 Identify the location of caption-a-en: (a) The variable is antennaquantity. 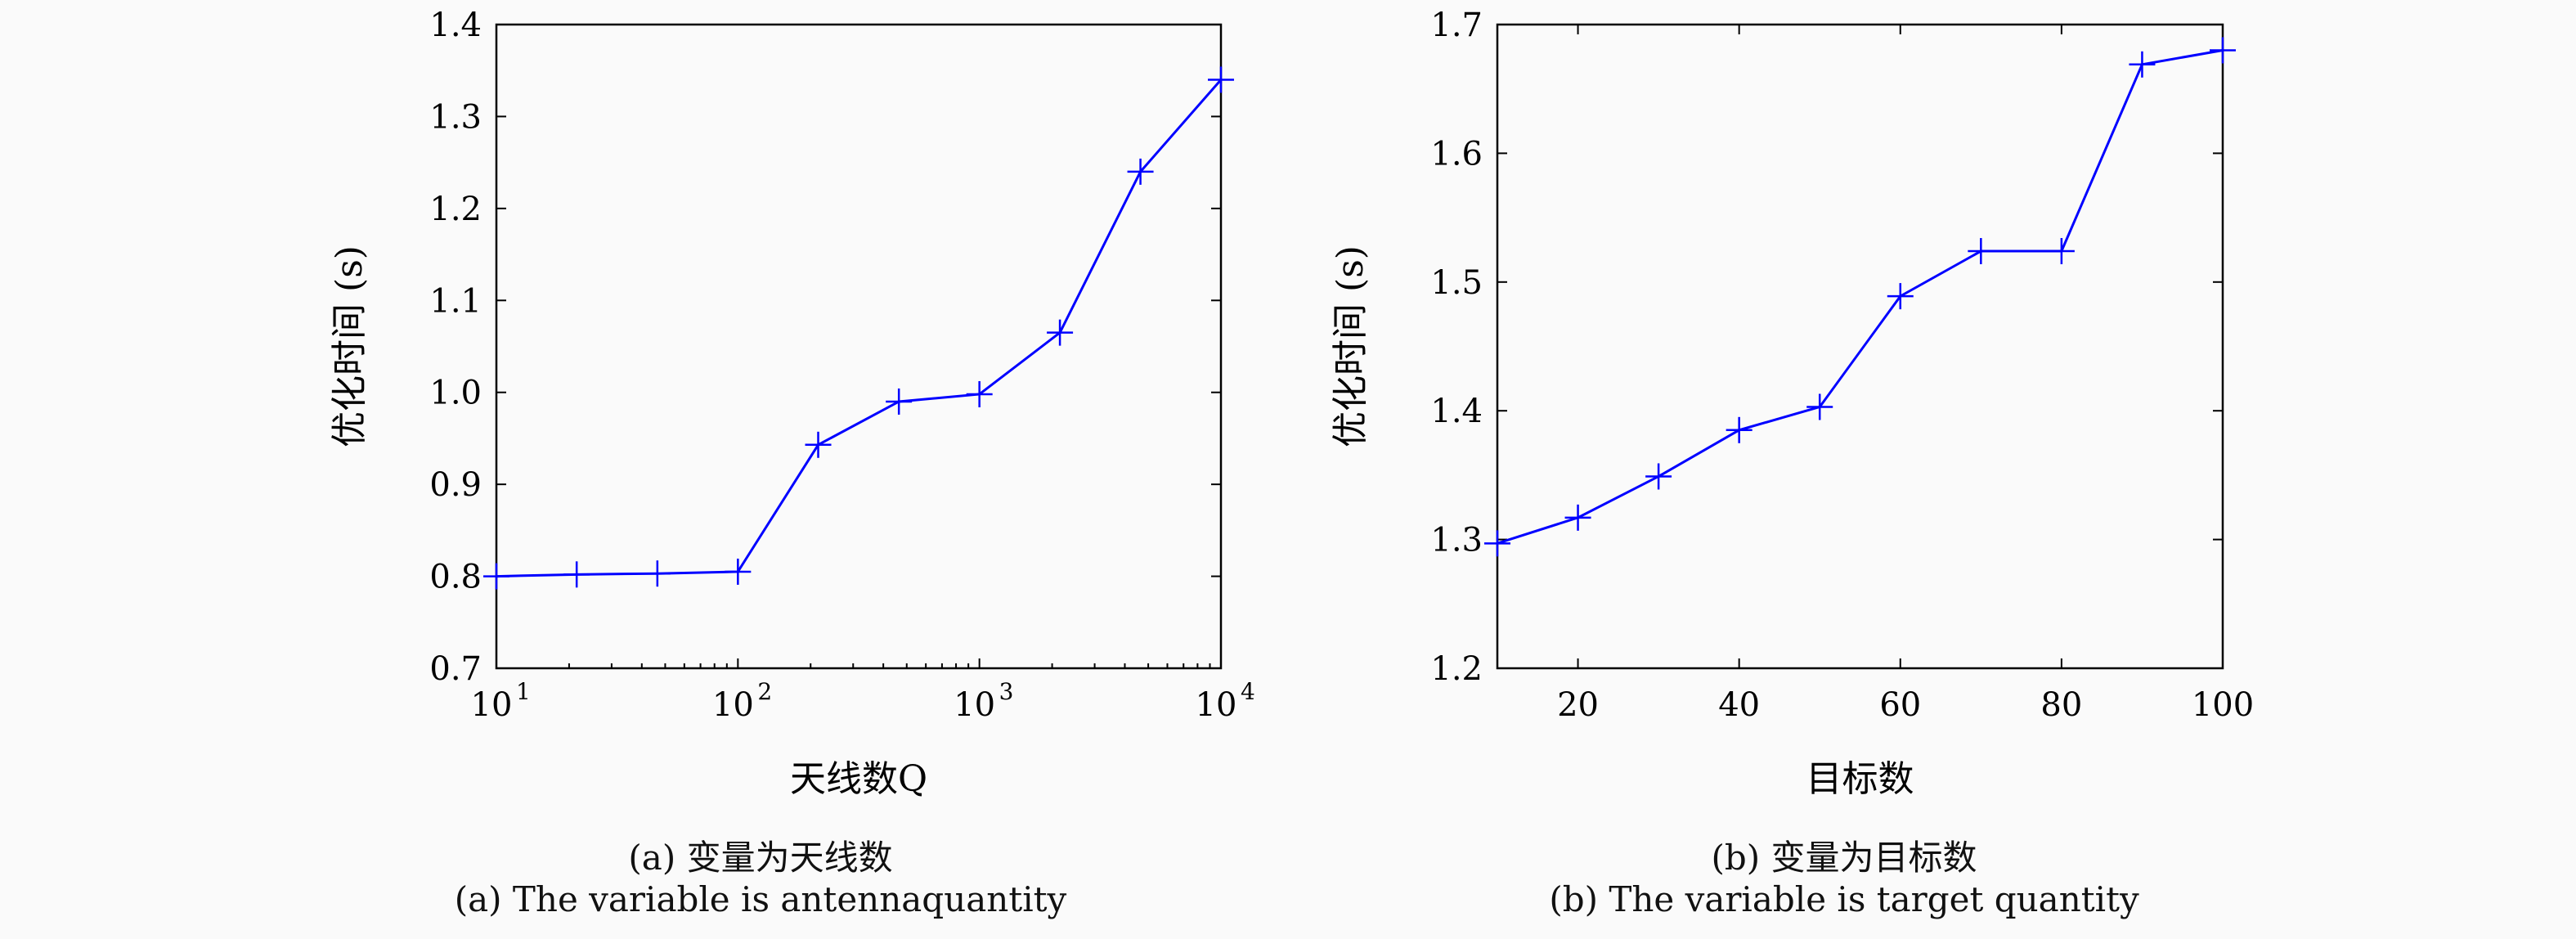
(760, 899).